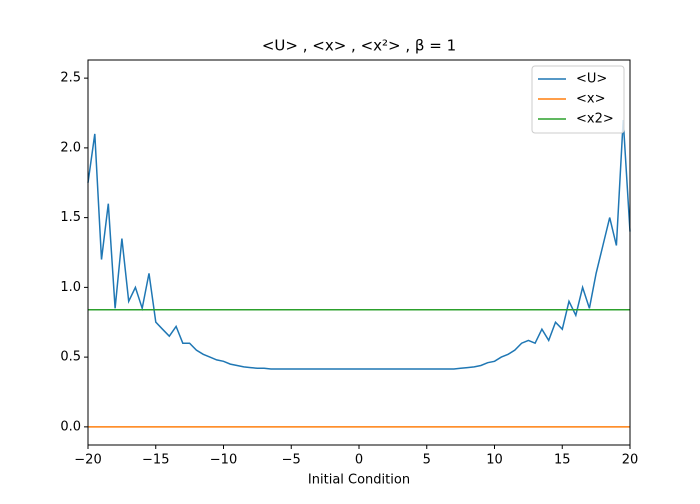 This screenshot has width=700, height=504. What do you see at coordinates (591, 79) in the screenshot?
I see `legend-label: <U>` at bounding box center [591, 79].